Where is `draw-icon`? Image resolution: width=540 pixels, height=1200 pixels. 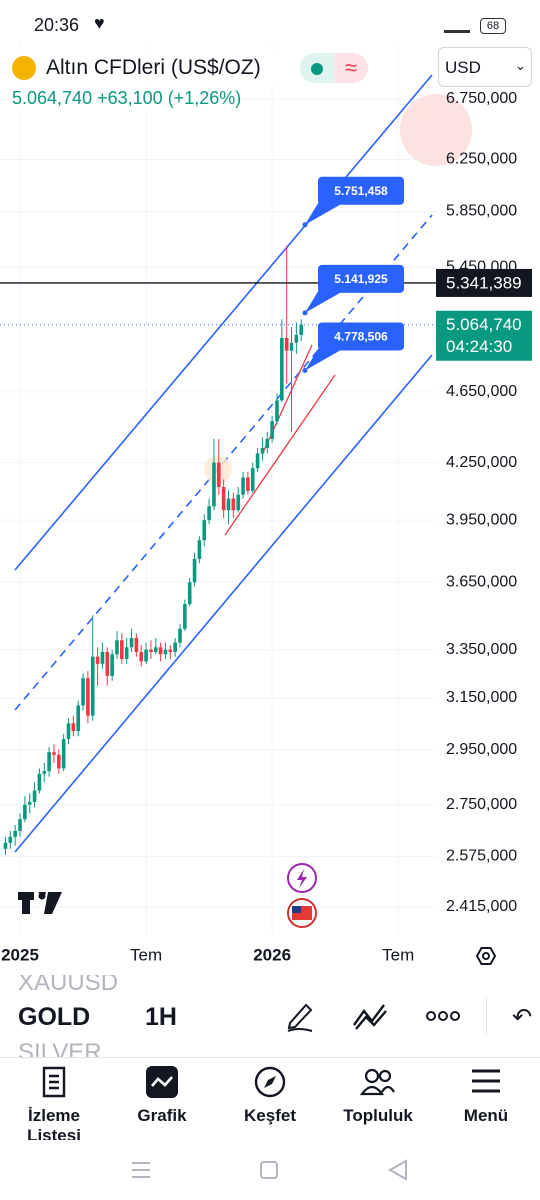
draw-icon is located at coordinates (300, 1016).